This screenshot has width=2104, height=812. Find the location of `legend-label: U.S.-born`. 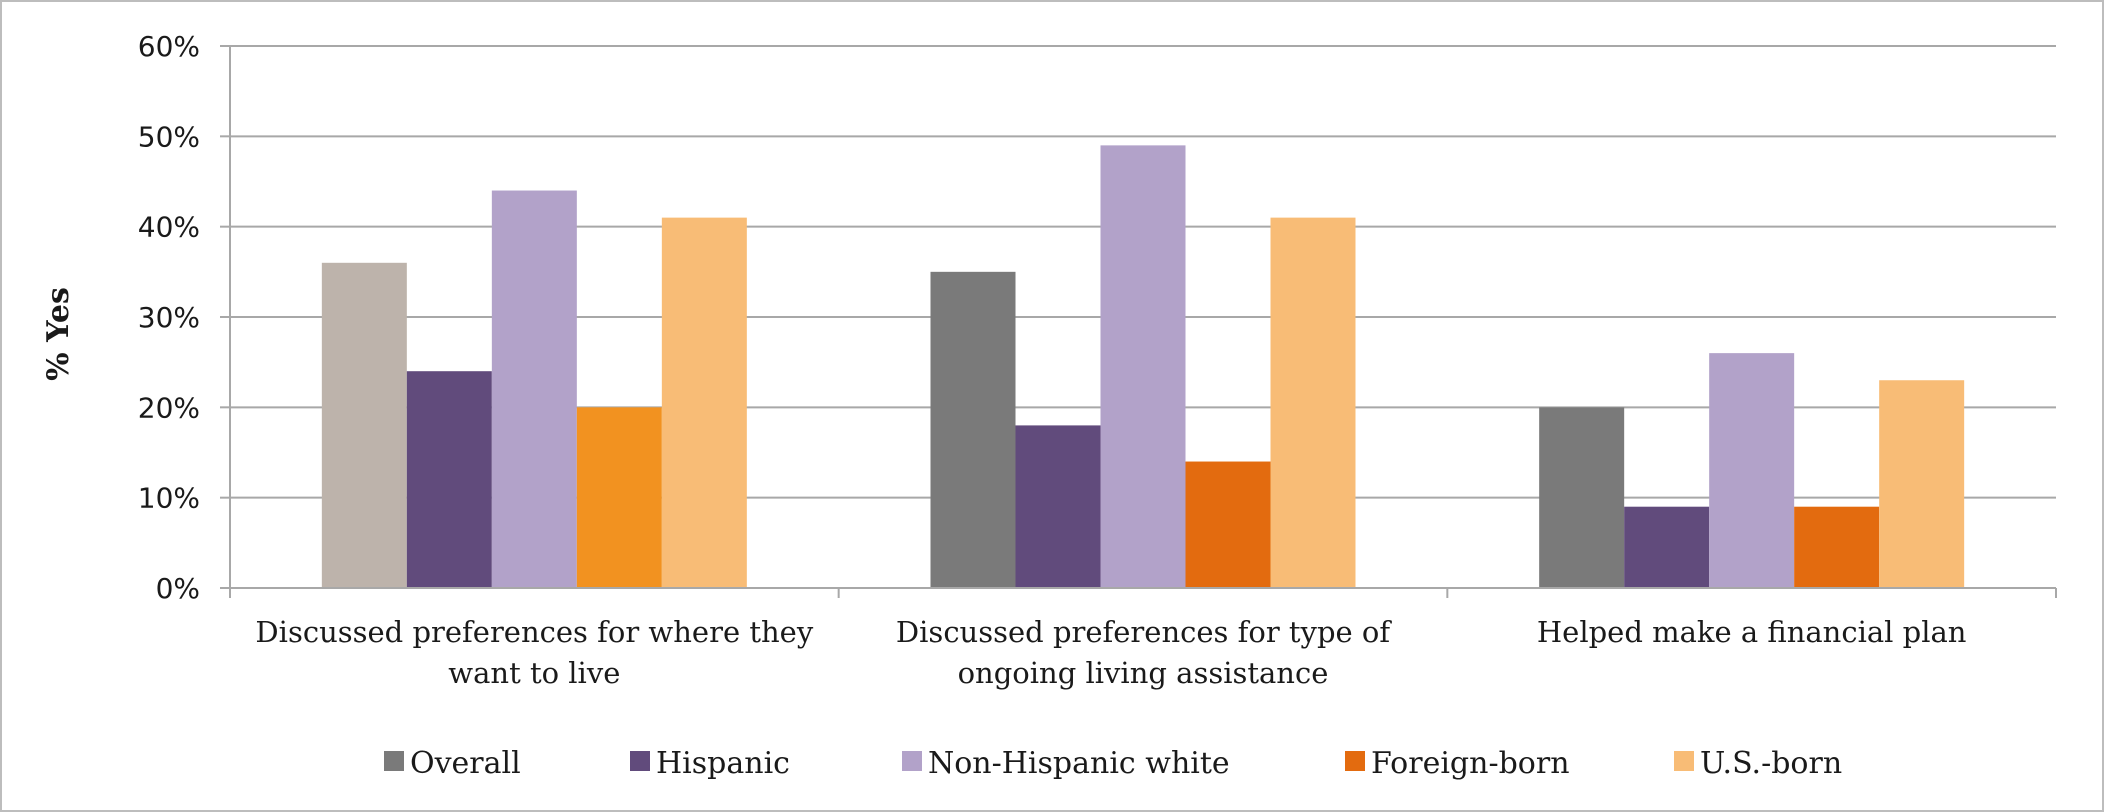

legend-label: U.S.-born is located at coordinates (1771, 763).